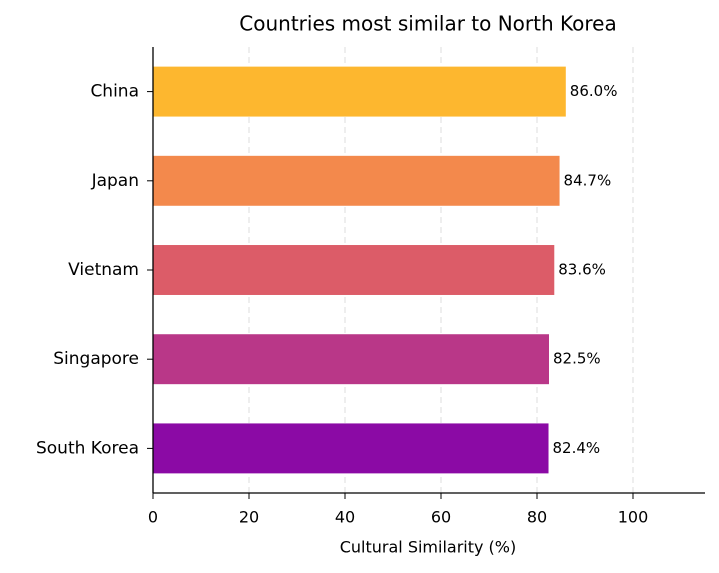 The height and width of the screenshot is (573, 719). I want to click on value-label: 82.5%, so click(577, 359).